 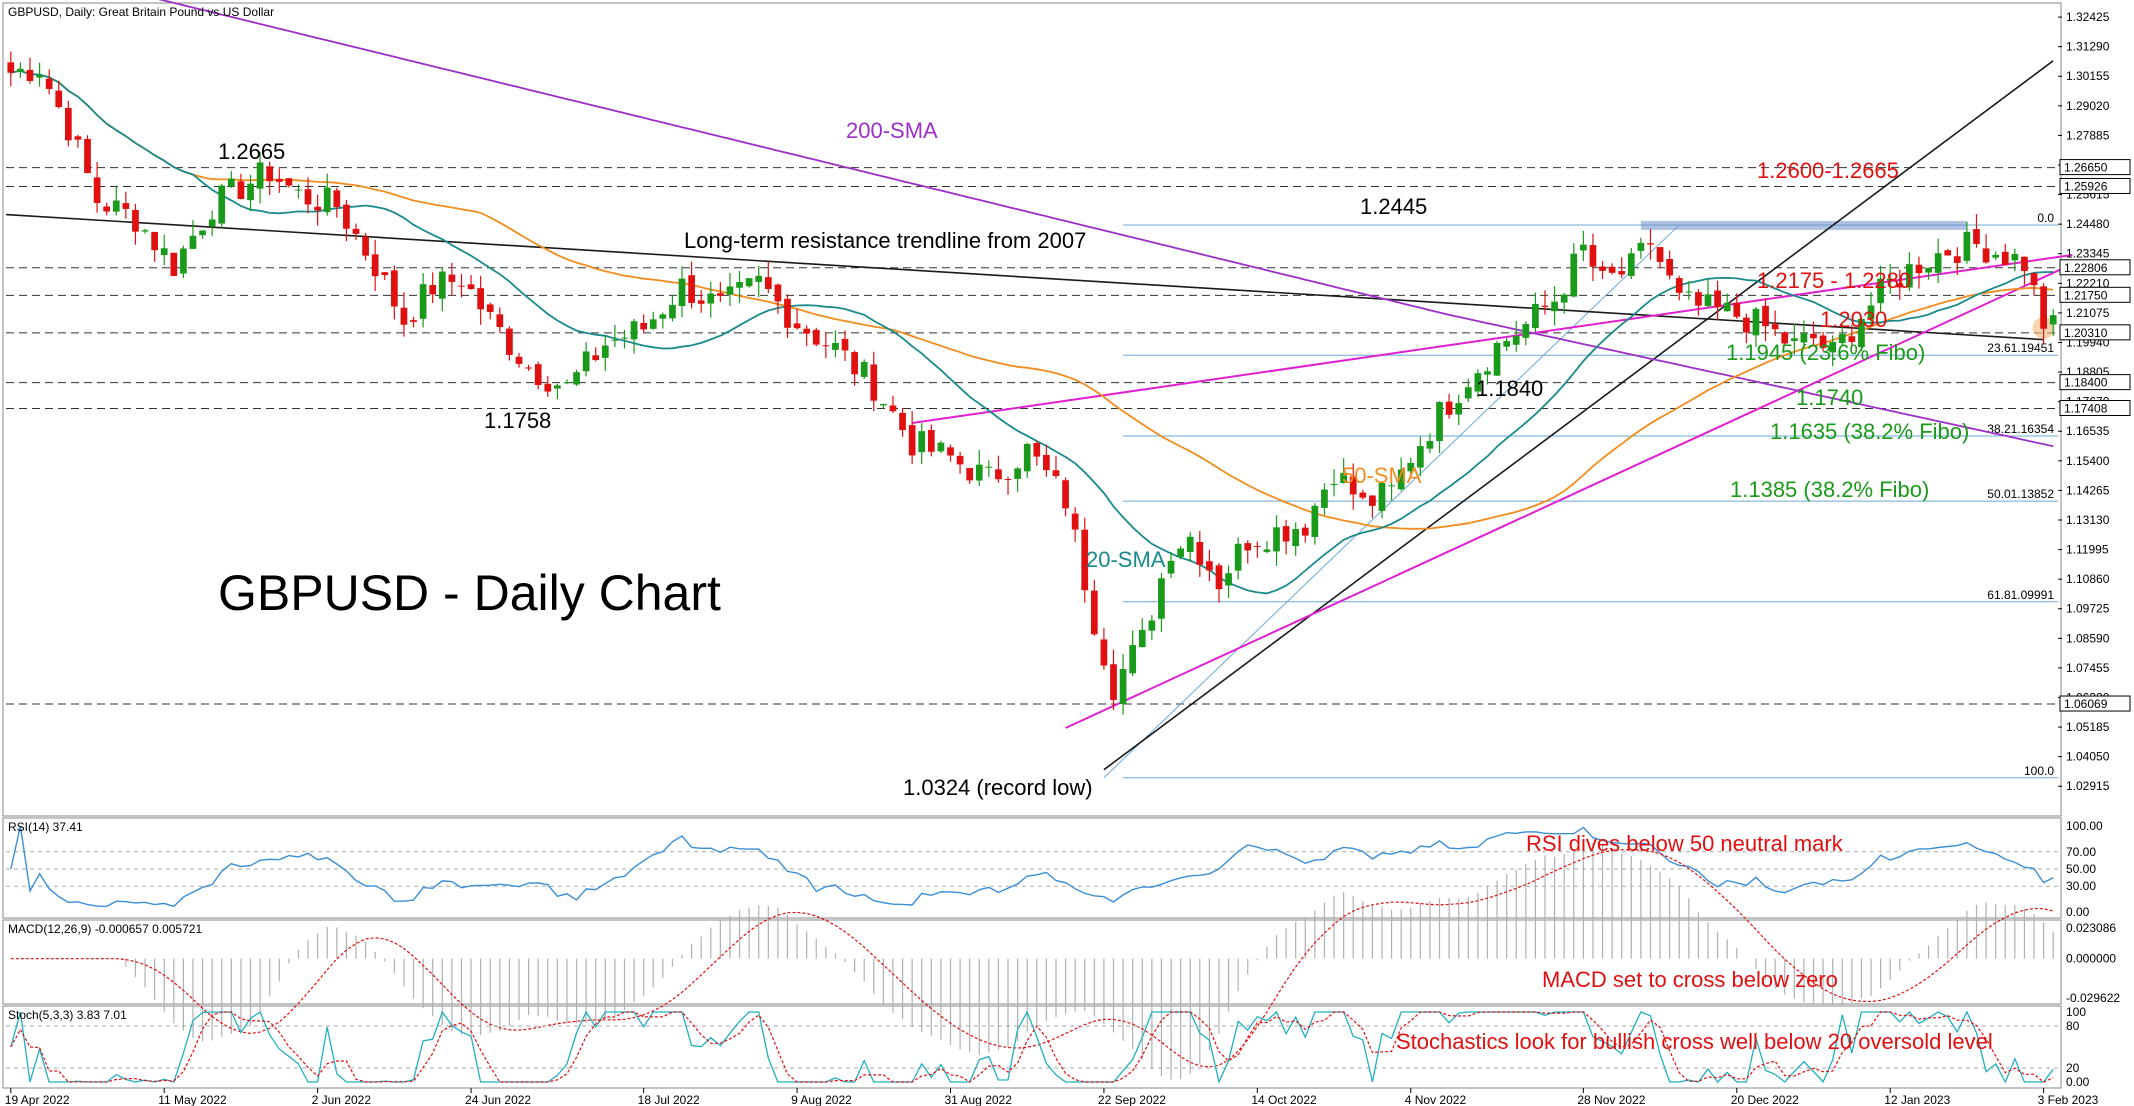 I want to click on price-tag-3: 1.21750, so click(x=2086, y=295).